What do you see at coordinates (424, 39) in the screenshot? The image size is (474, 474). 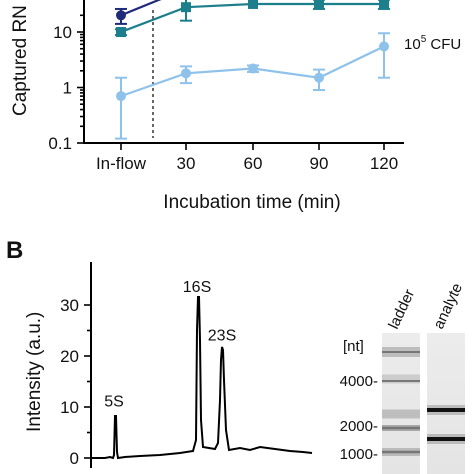 I see `legend-sup: 5` at bounding box center [424, 39].